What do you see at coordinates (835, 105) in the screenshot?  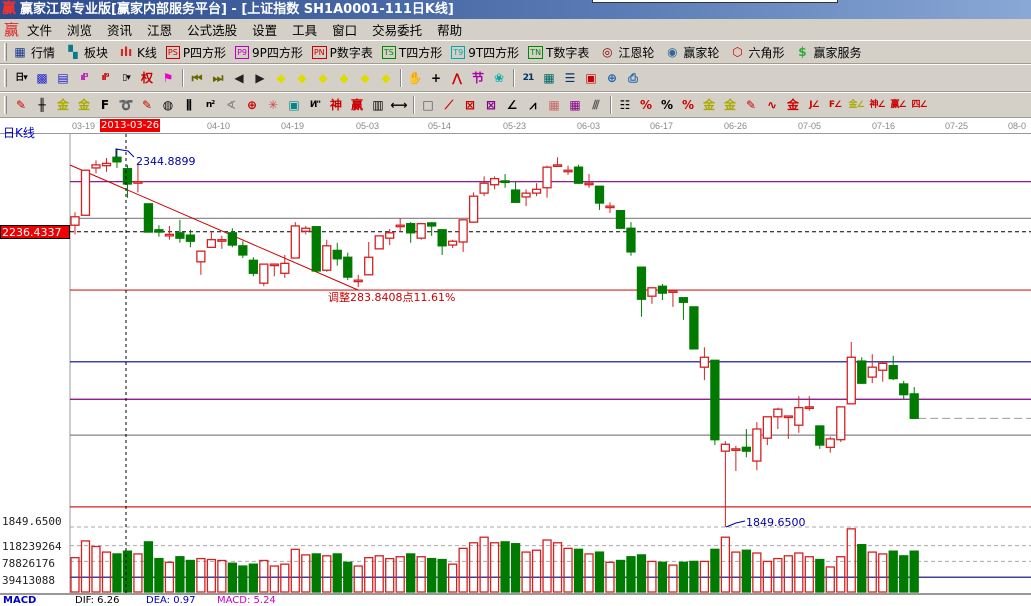 I see `f-angle-button: F∠` at bounding box center [835, 105].